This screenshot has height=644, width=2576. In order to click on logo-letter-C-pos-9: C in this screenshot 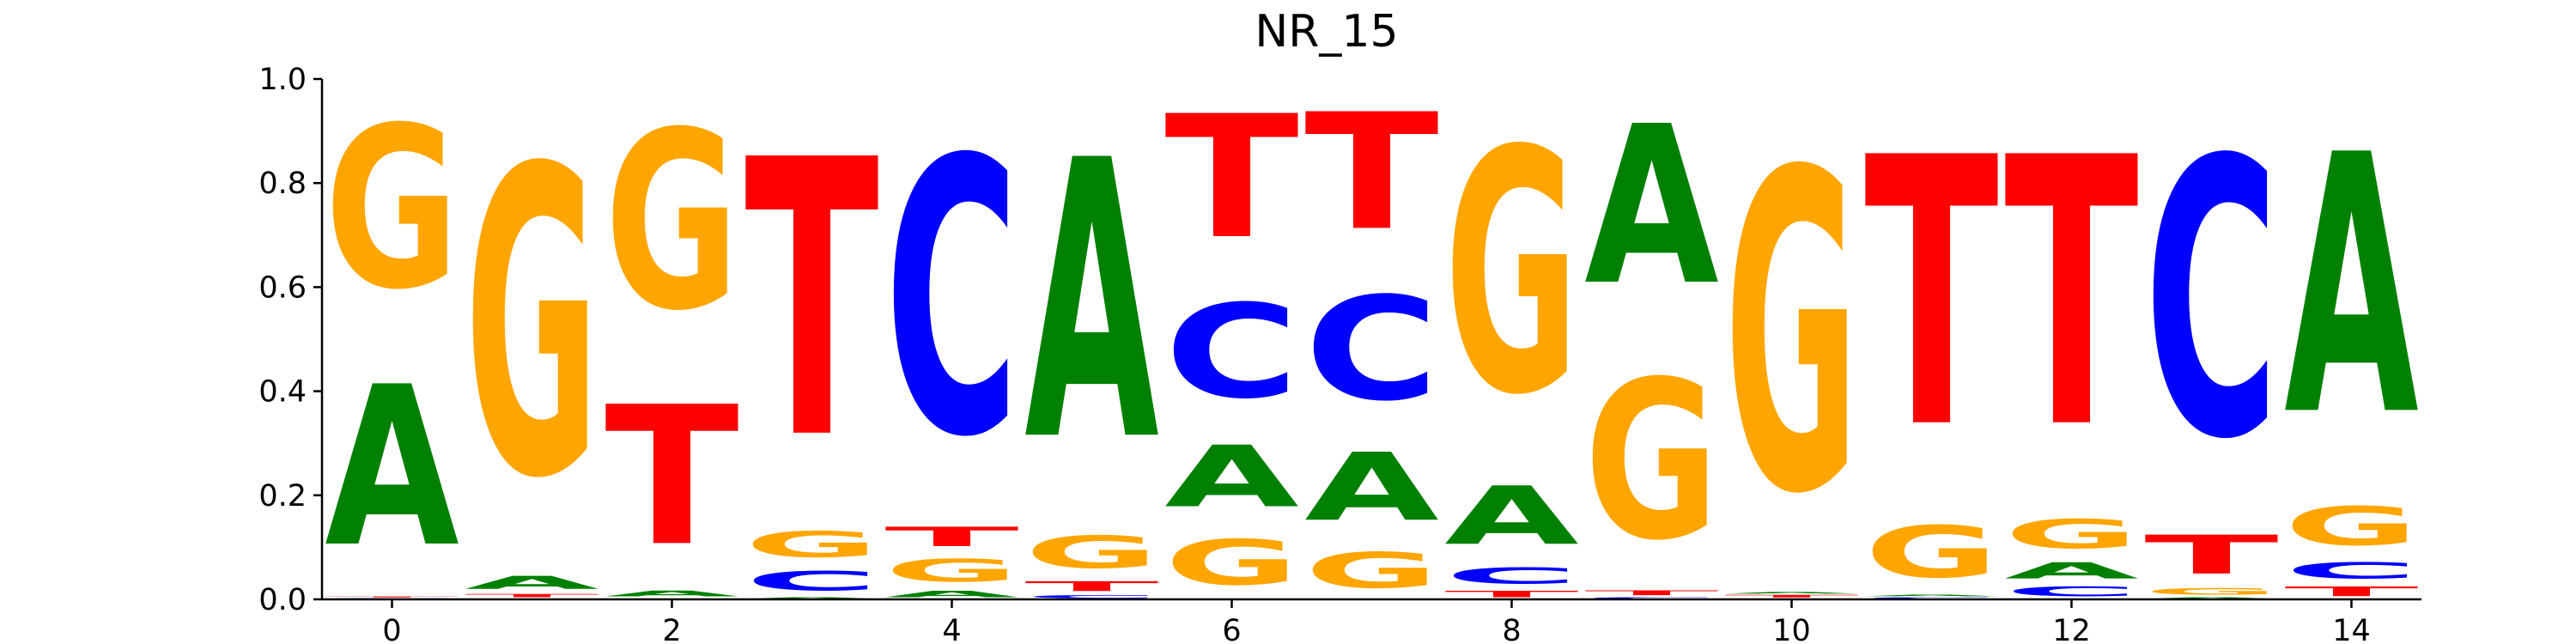, I will do `click(1651, 598)`.